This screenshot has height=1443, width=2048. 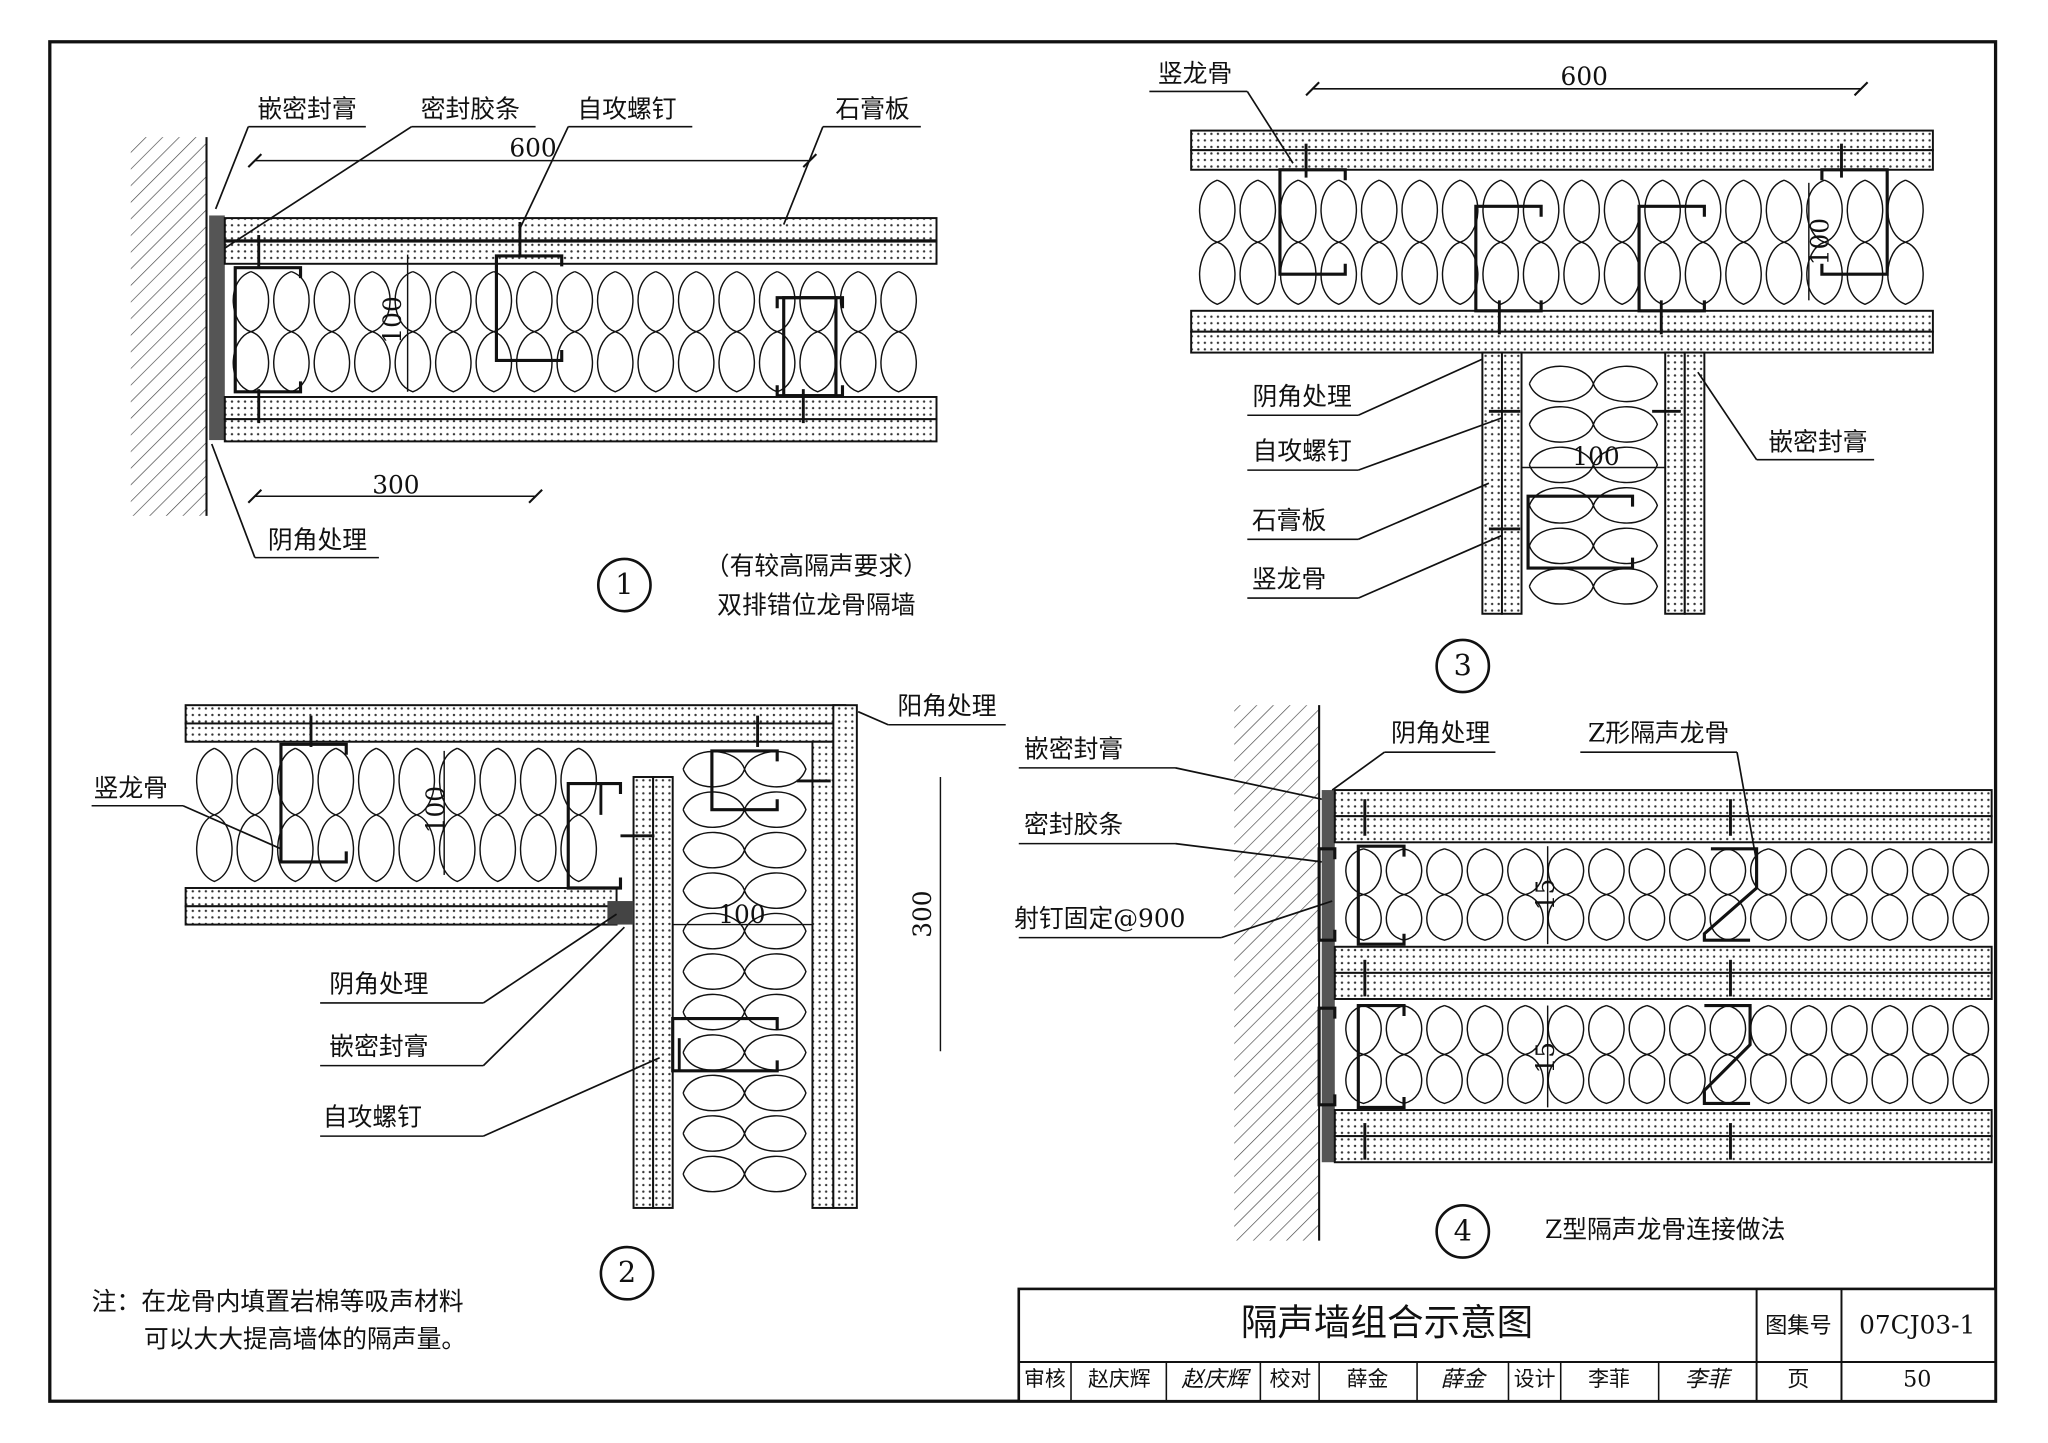 I want to click on label: 设计, so click(x=1535, y=1379).